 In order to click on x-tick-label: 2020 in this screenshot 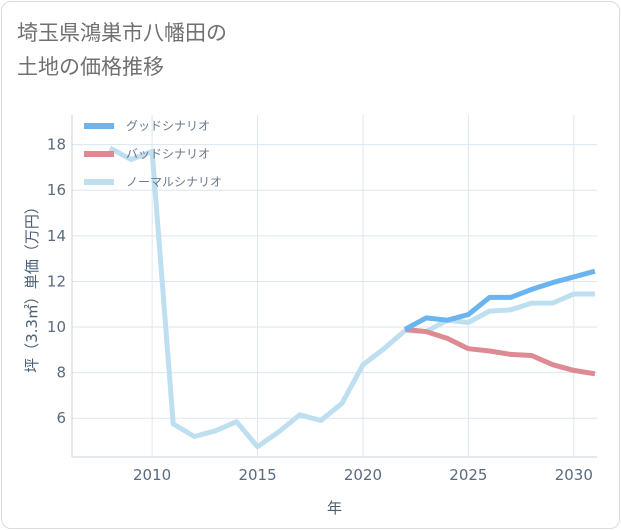, I will do `click(363, 475)`.